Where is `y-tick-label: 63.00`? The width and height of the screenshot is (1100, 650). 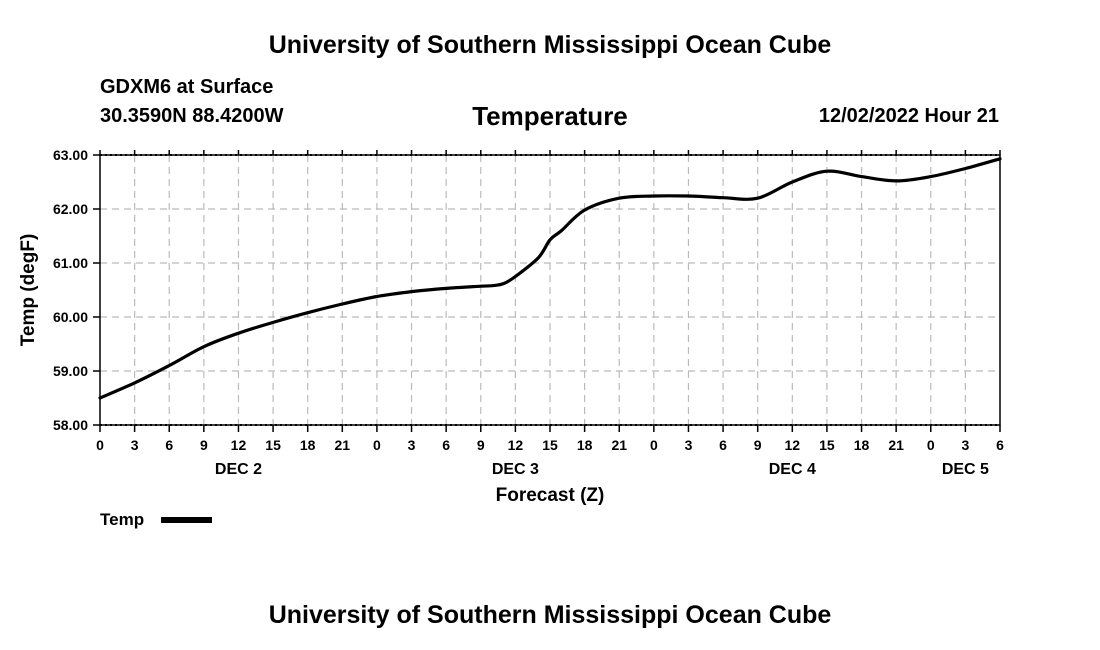
y-tick-label: 63.00 is located at coordinates (70, 155).